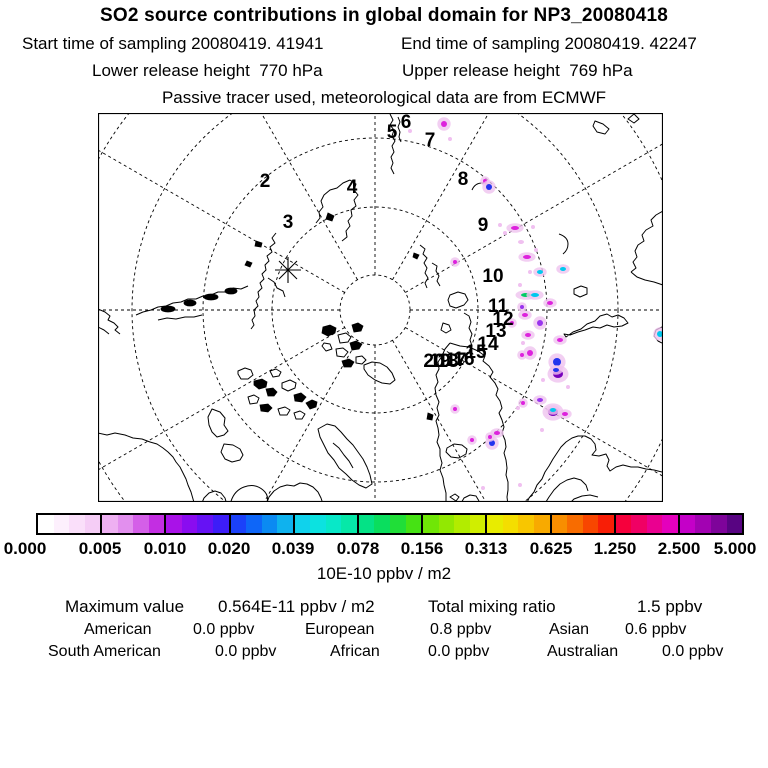 The image size is (768, 768). Describe the element at coordinates (207, 70) in the screenshot. I see `release-height-field: Lower release height 770 hPa` at that location.